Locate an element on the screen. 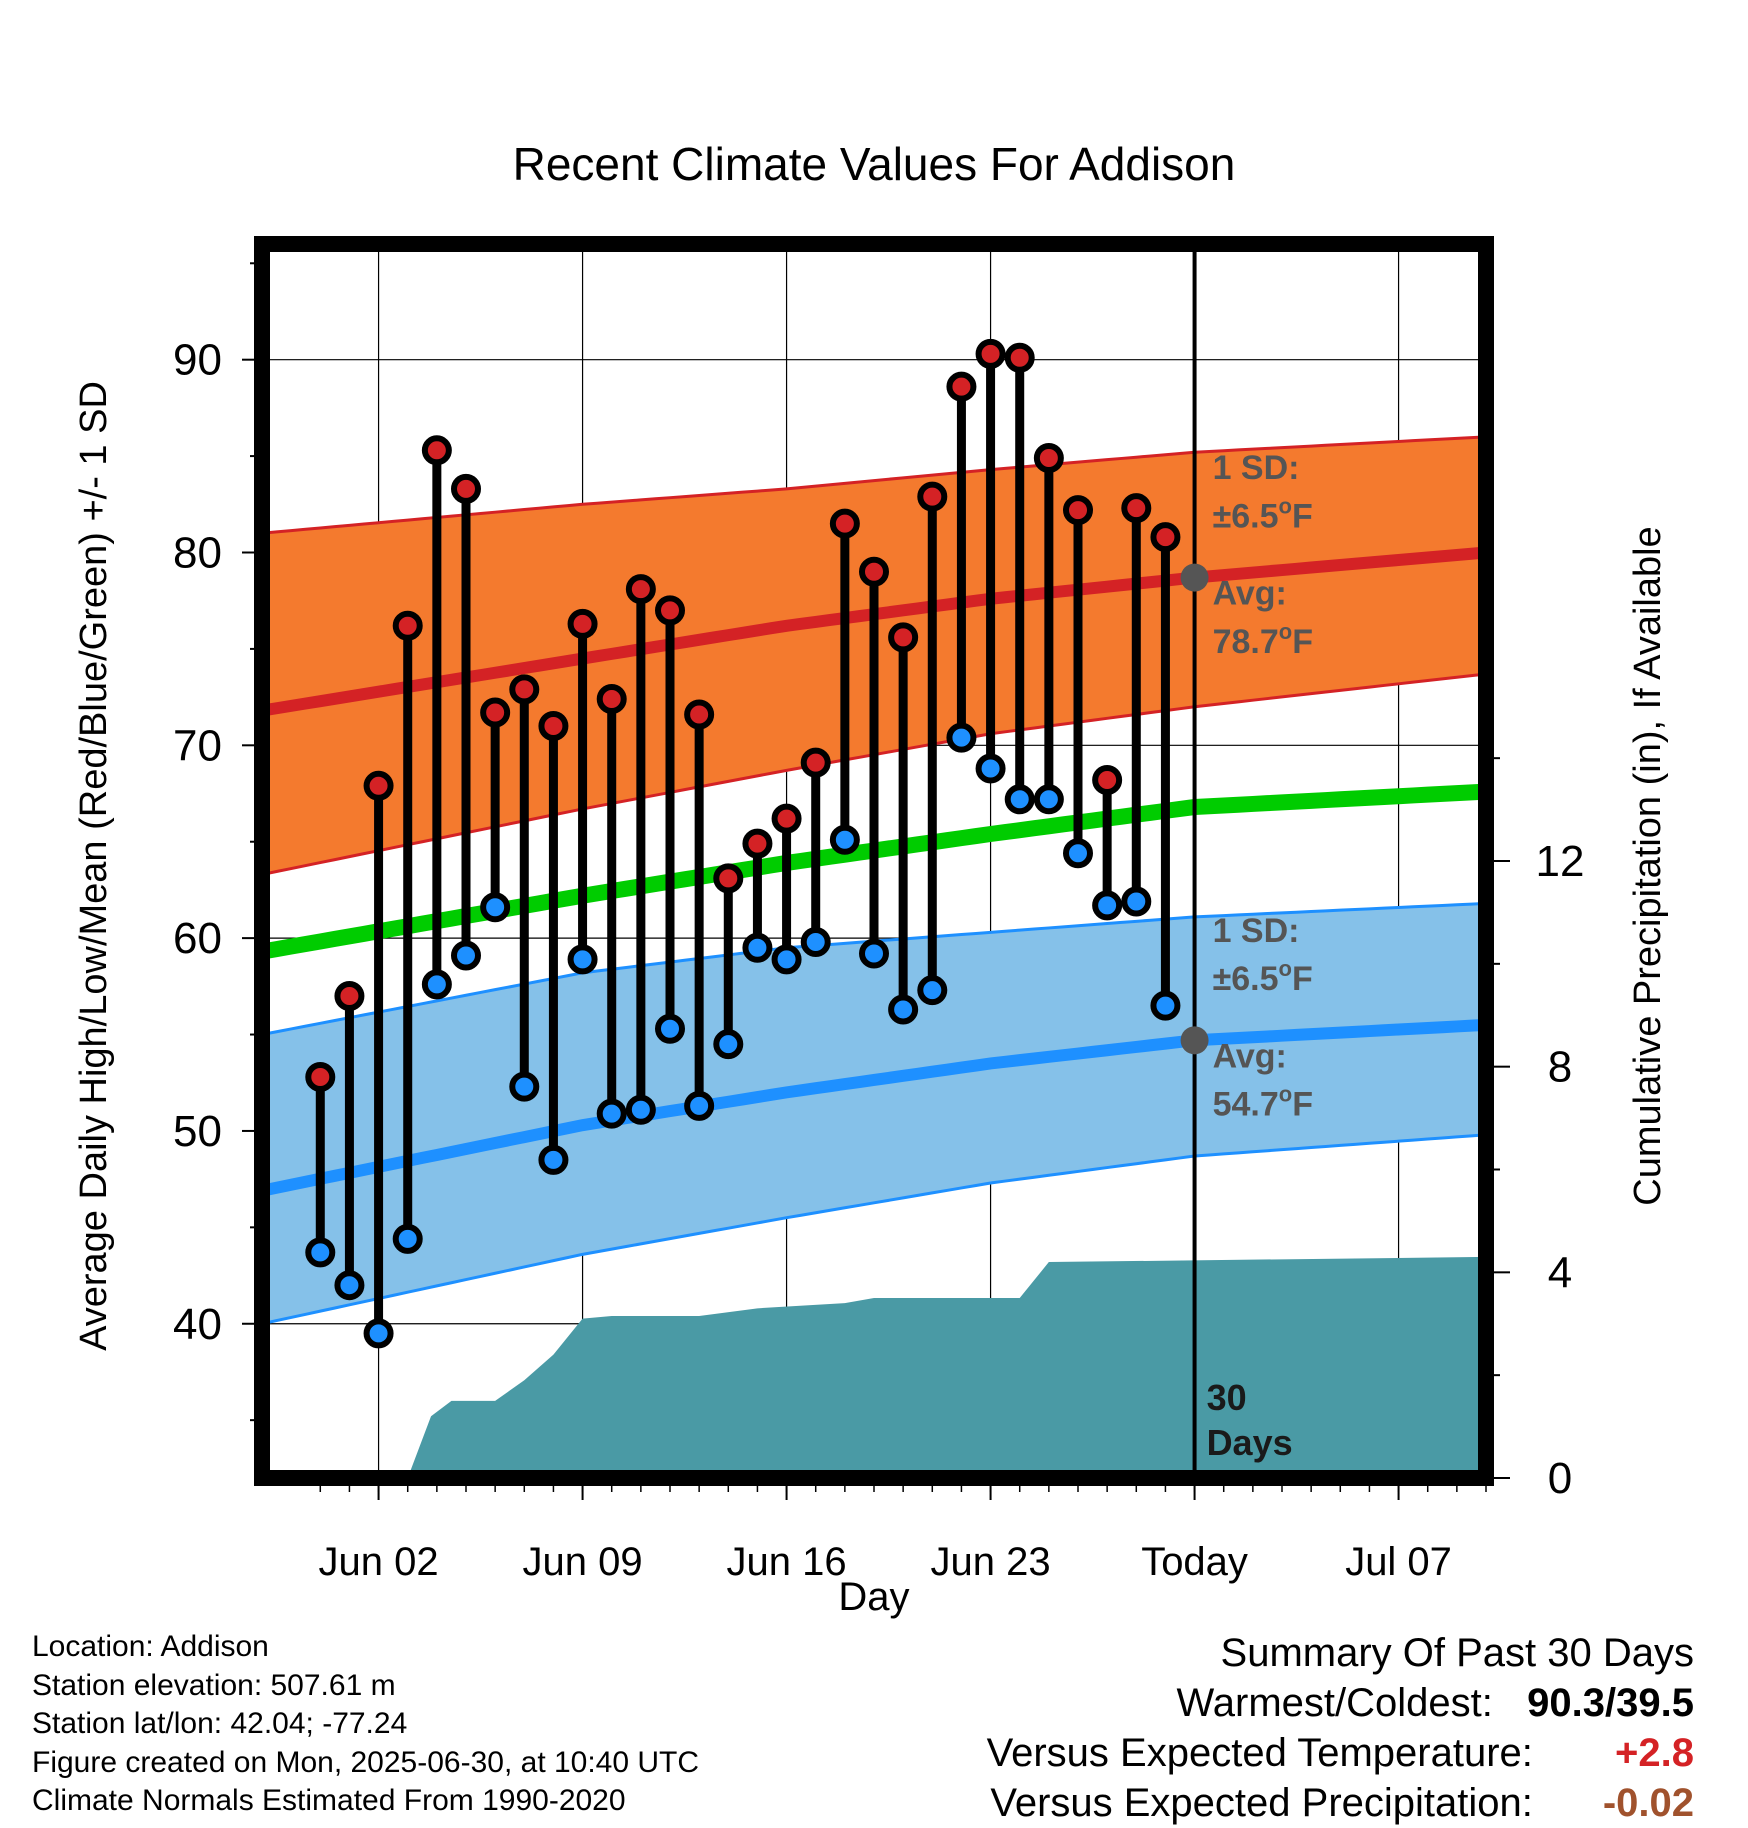  summary-temp-value: +2.8 is located at coordinates (1654, 1753).